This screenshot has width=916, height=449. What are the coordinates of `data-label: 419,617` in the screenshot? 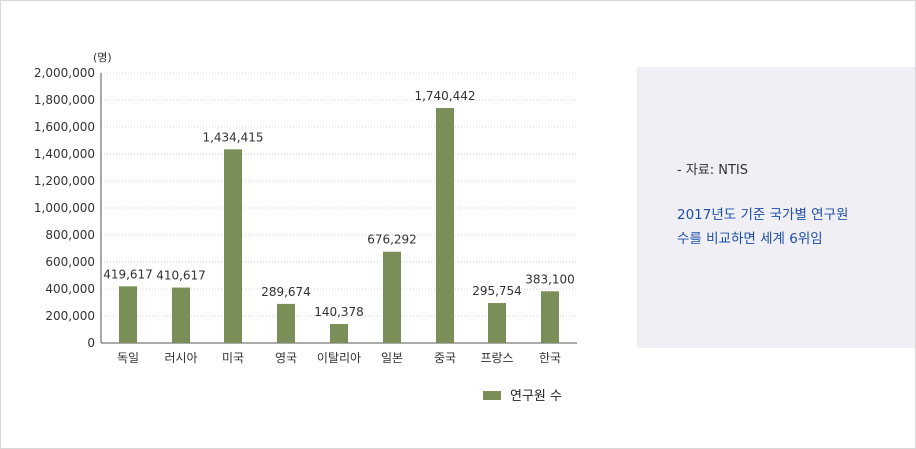 It's located at (128, 274).